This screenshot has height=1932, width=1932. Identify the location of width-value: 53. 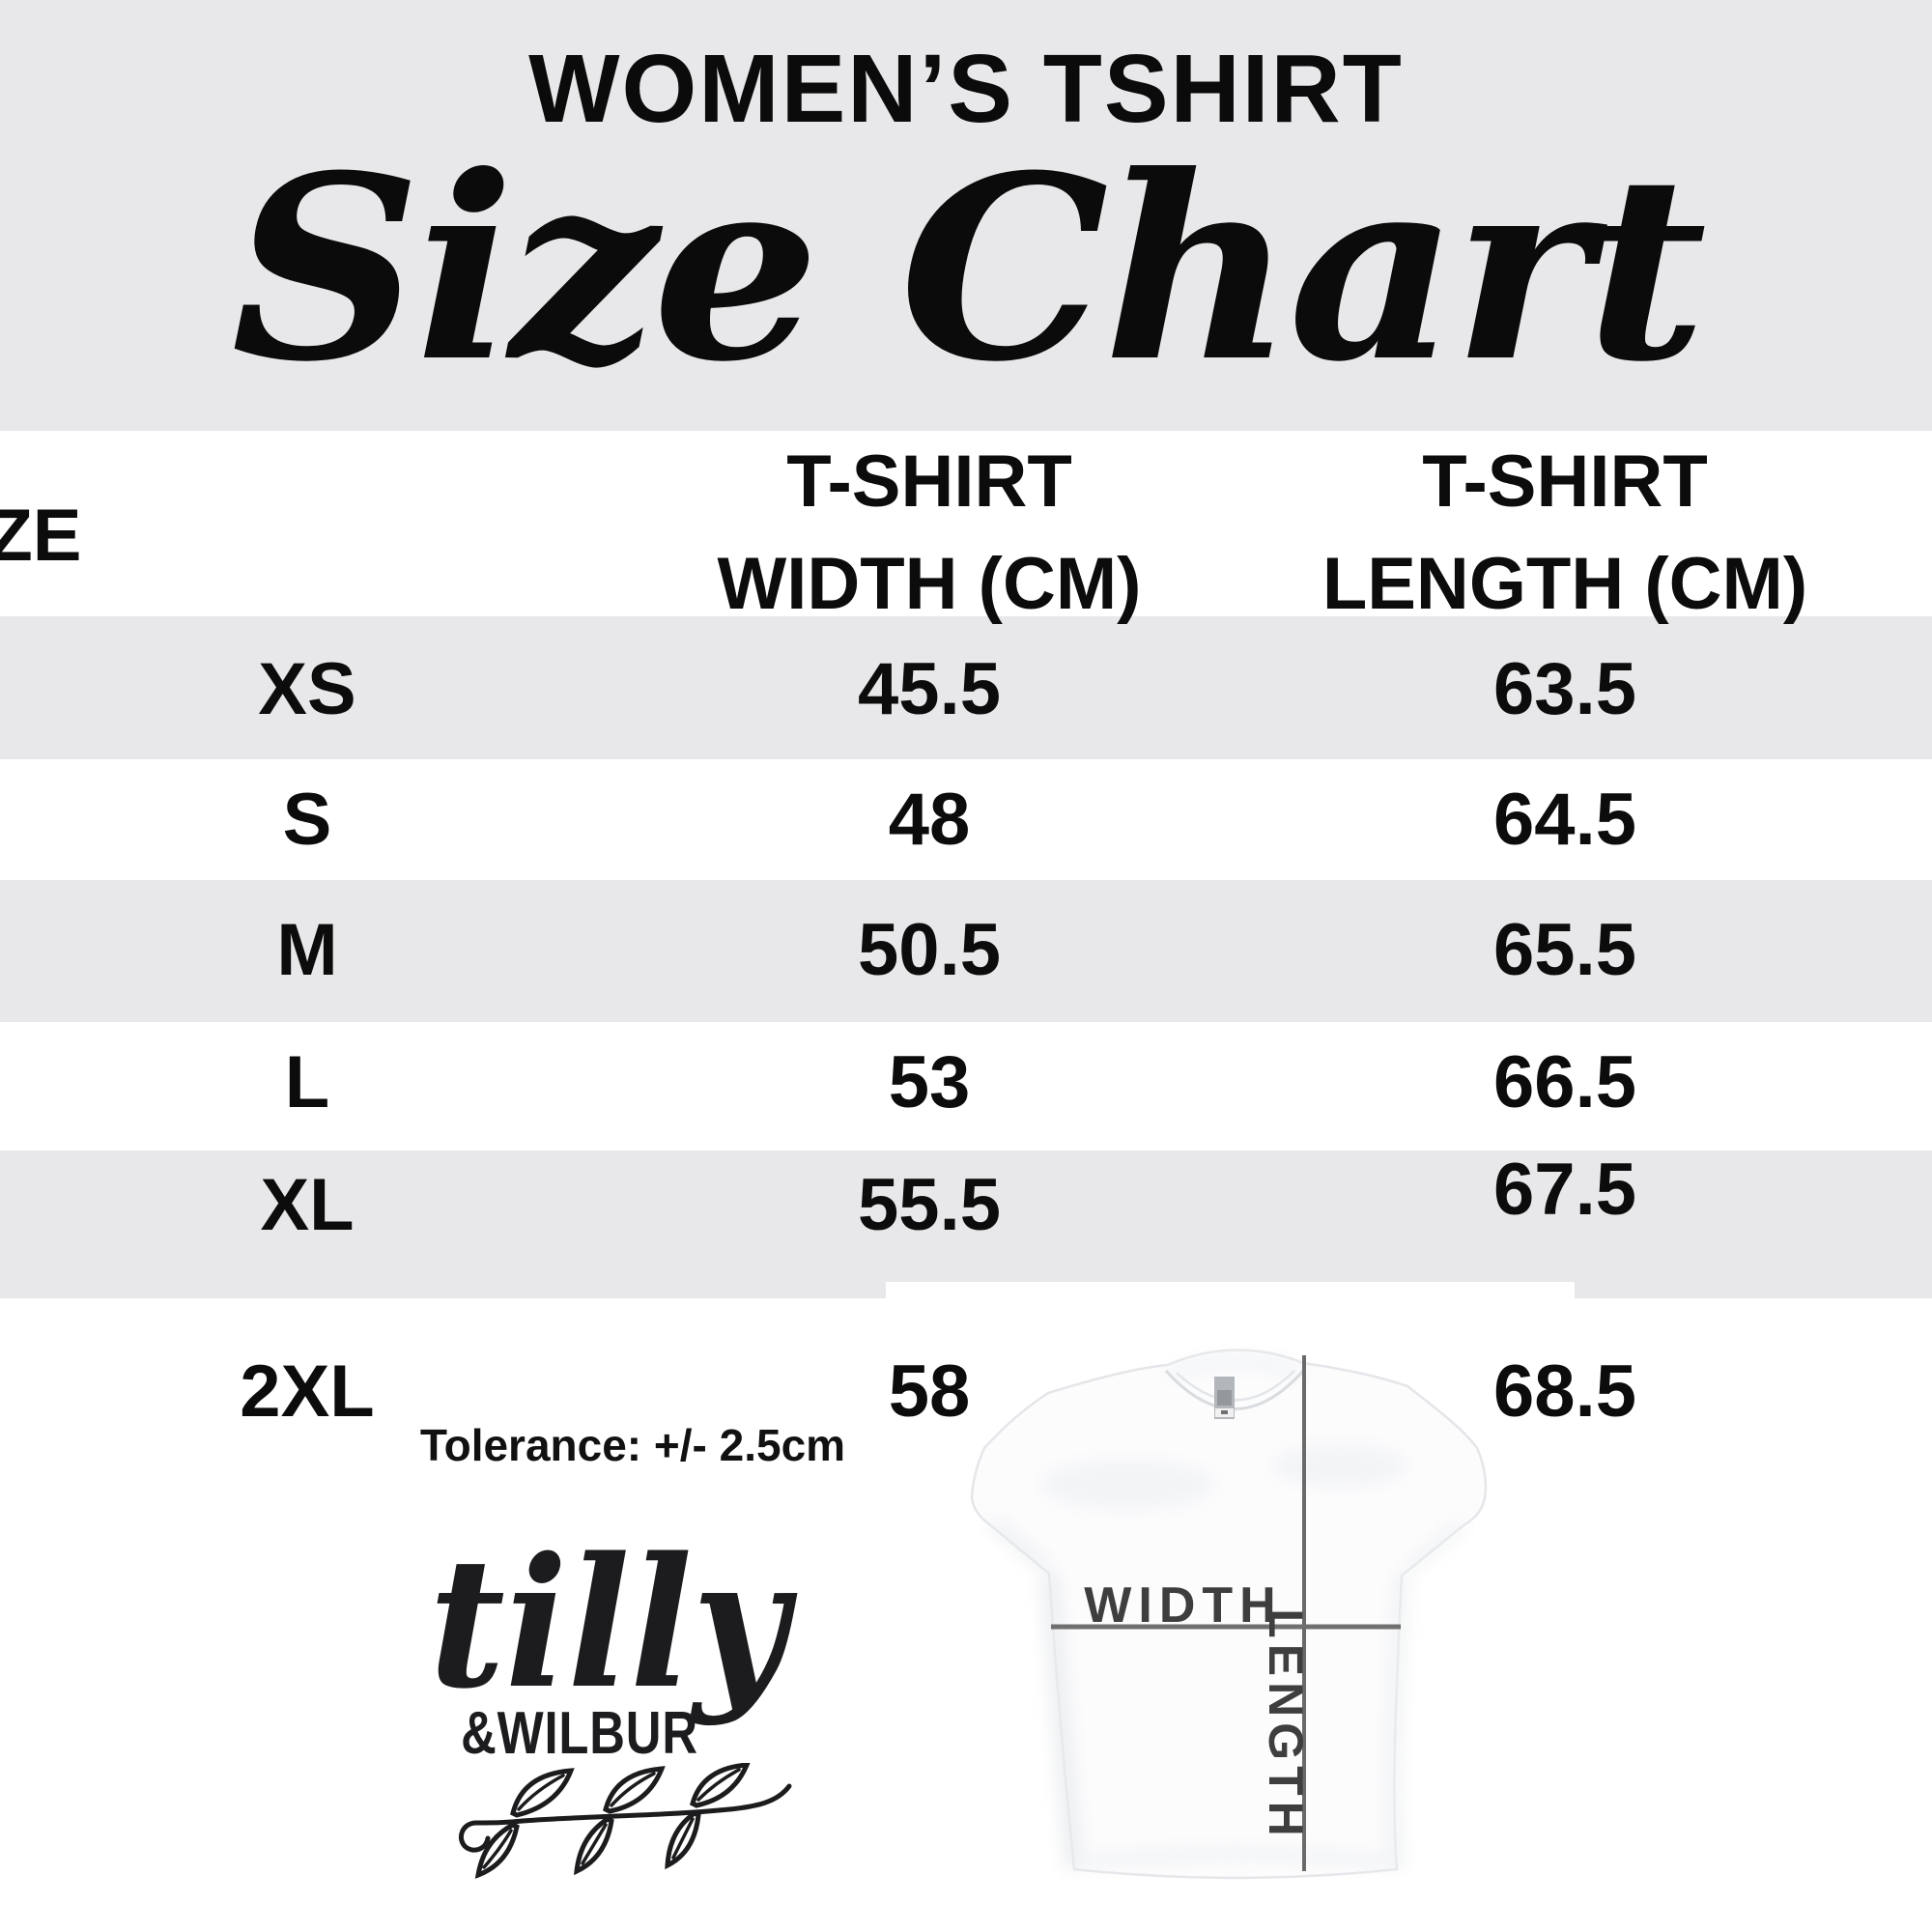
(929, 1082).